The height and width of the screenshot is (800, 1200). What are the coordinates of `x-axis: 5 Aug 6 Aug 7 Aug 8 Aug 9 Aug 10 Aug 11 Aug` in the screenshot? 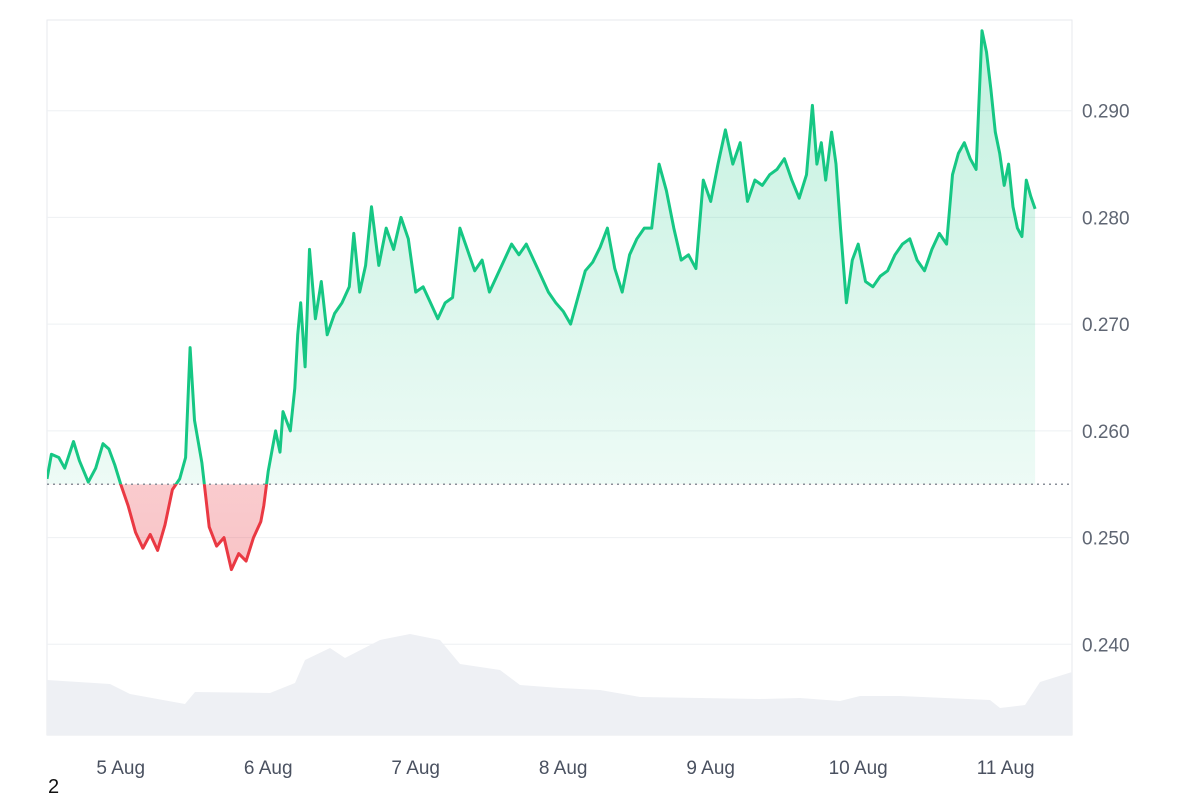 It's located at (565, 768).